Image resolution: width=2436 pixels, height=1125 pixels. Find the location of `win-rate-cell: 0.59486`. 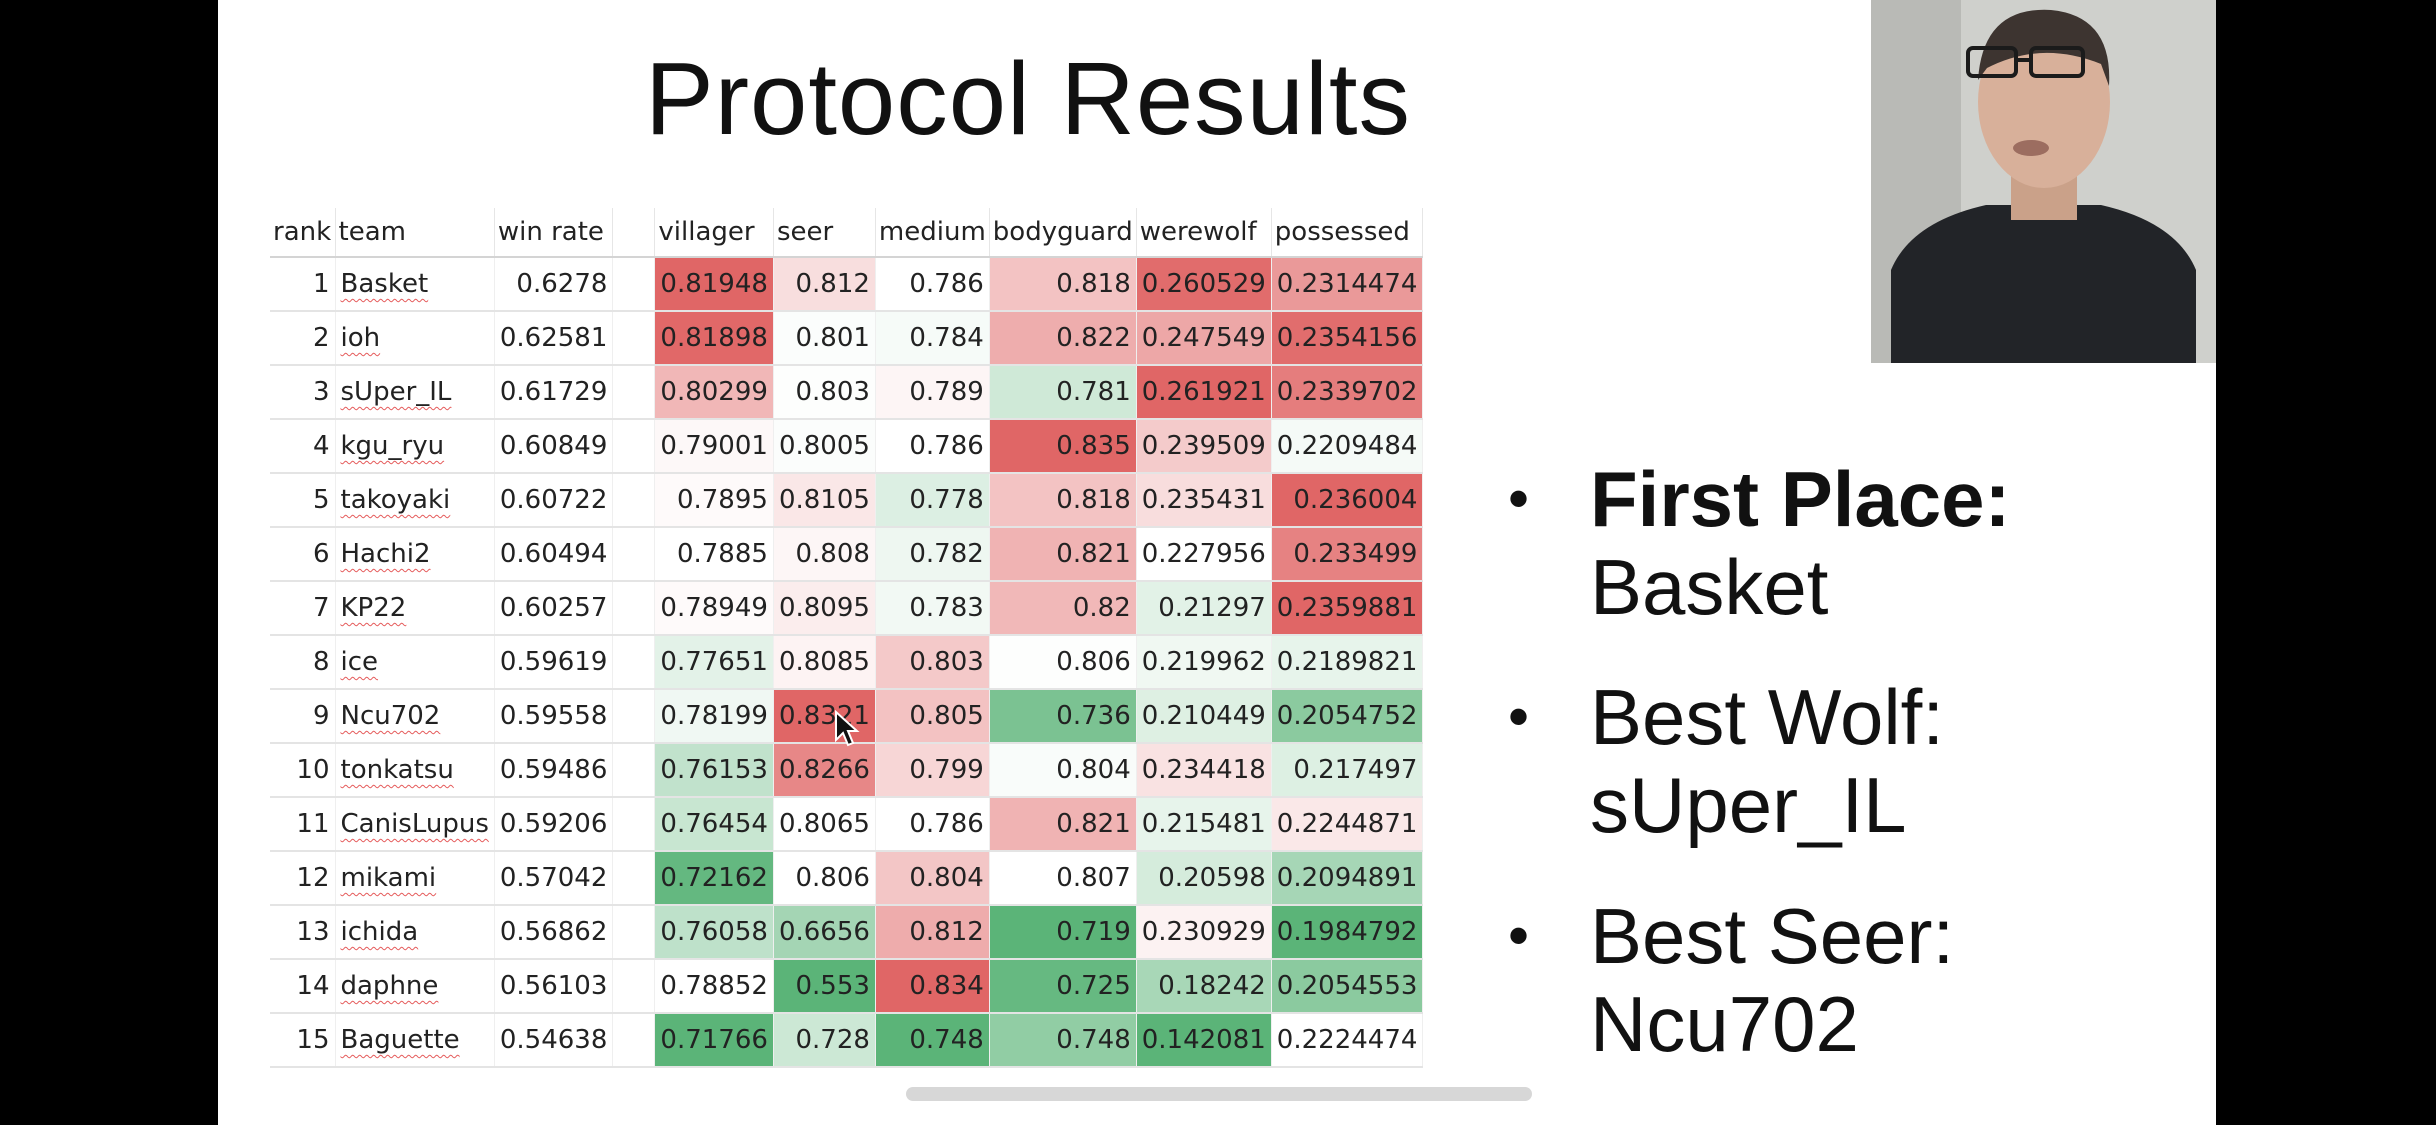

win-rate-cell: 0.59486 is located at coordinates (554, 770).